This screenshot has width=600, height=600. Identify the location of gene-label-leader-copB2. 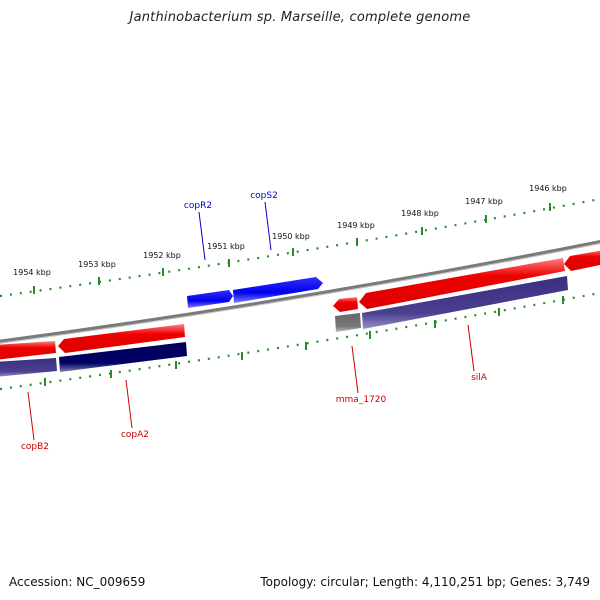
(31, 416).